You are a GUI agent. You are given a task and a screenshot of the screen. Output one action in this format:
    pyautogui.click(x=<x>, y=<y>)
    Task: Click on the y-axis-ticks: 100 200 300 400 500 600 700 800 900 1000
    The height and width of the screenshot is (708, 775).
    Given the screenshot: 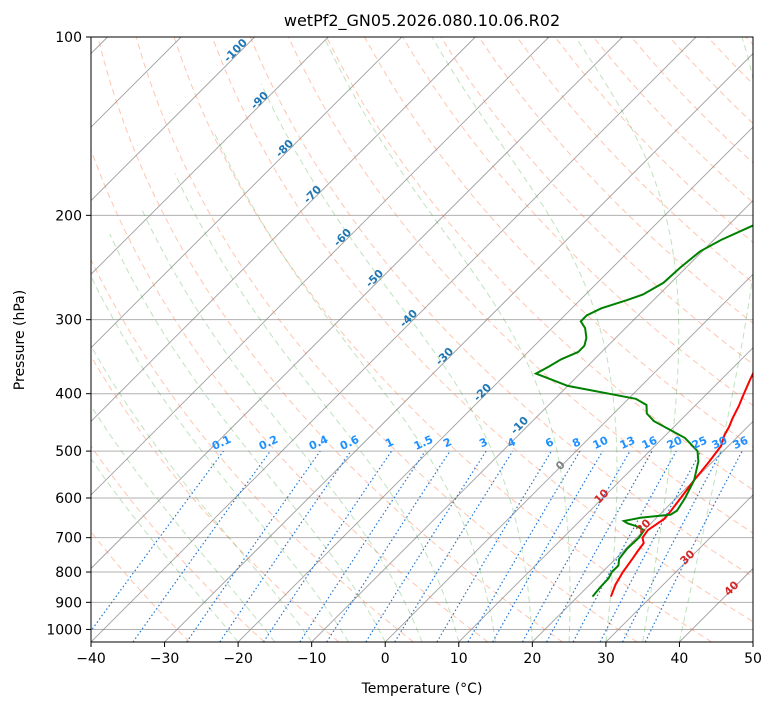 What is the action you would take?
    pyautogui.click(x=68, y=334)
    